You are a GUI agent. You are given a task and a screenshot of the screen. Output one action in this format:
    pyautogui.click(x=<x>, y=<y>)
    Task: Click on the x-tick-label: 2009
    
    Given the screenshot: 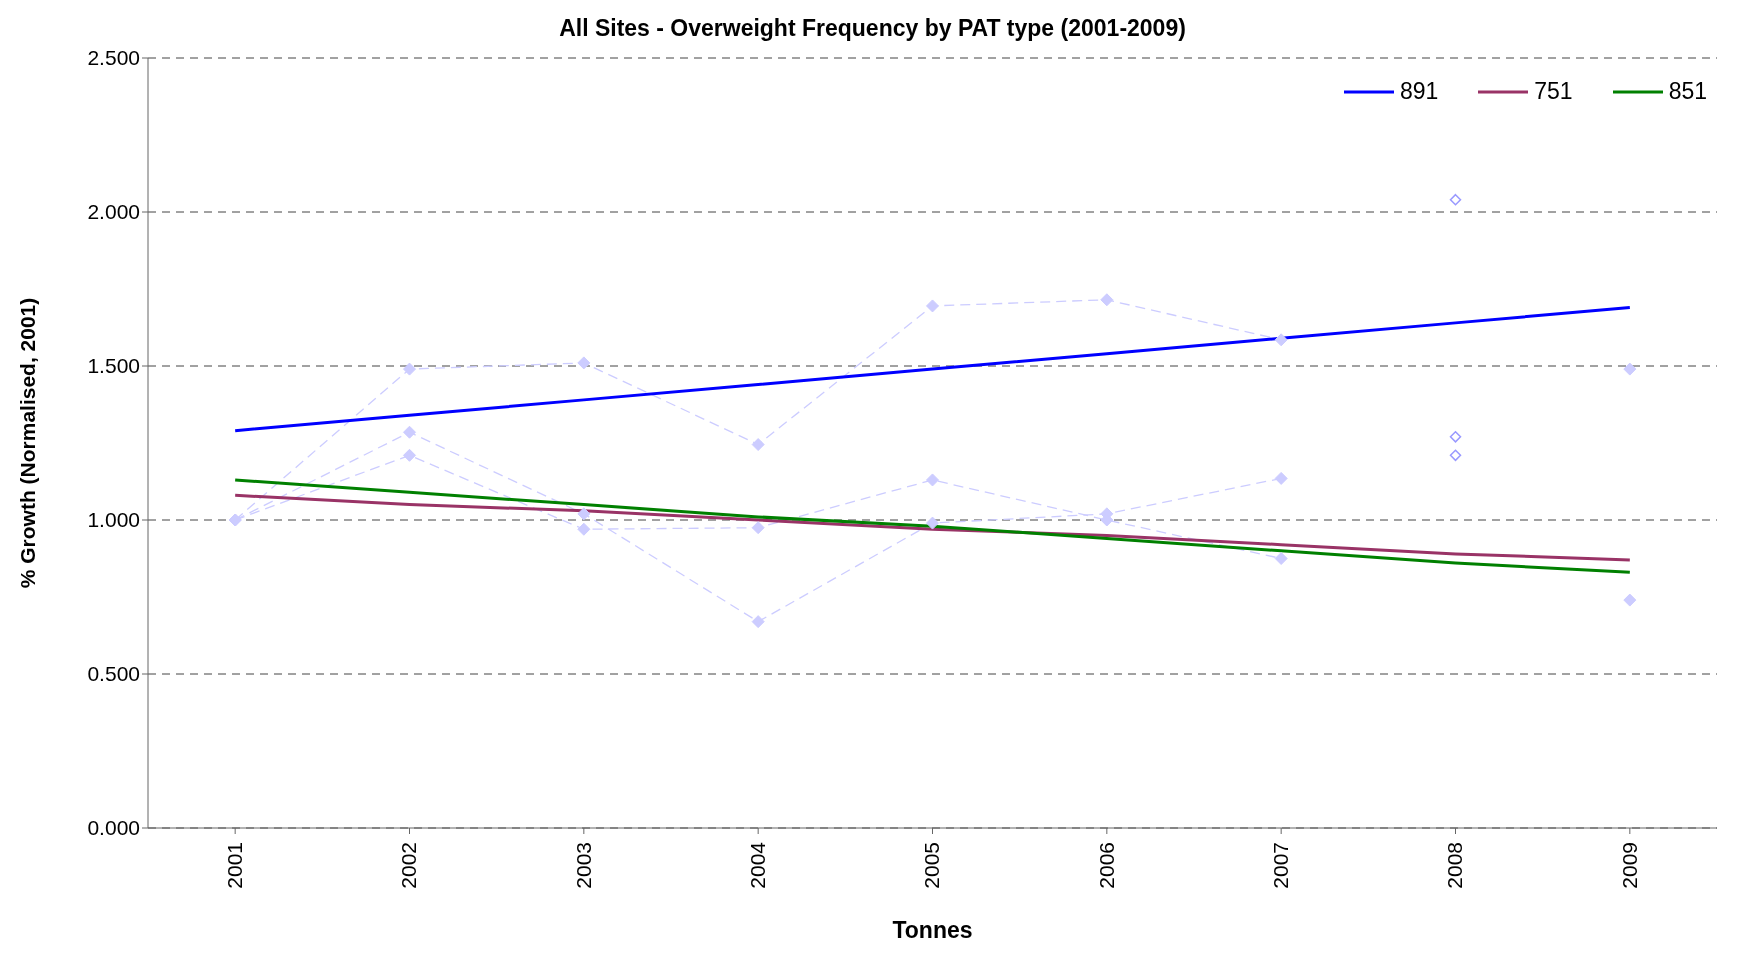 What is the action you would take?
    pyautogui.click(x=1629, y=865)
    